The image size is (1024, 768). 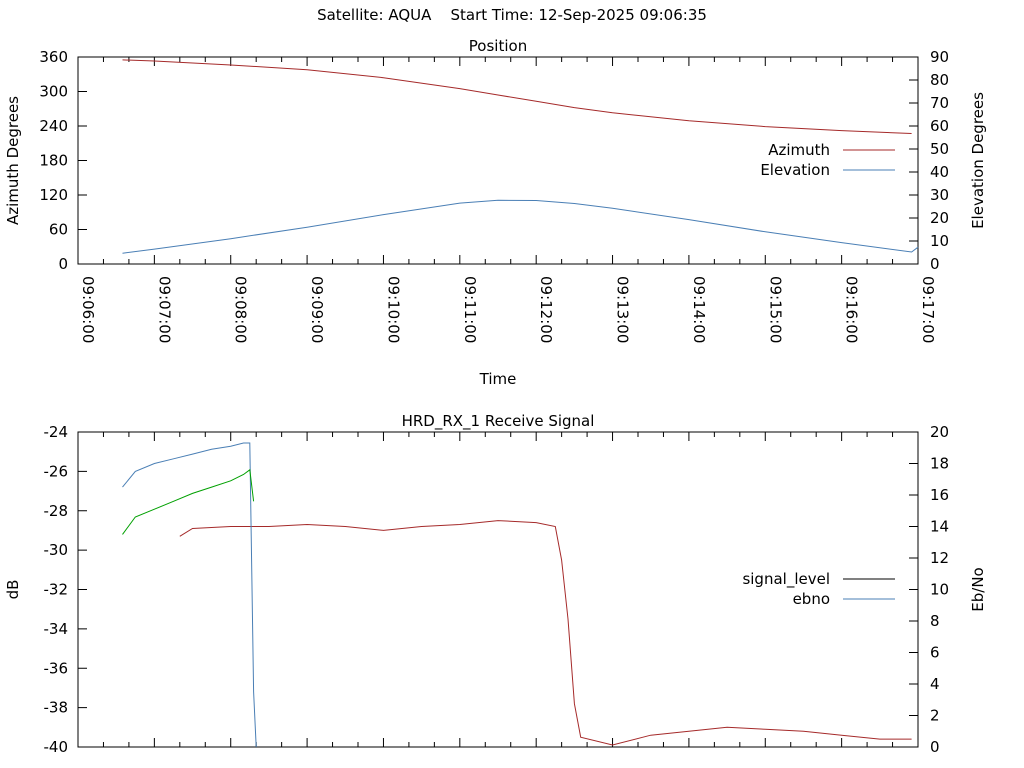 What do you see at coordinates (939, 149) in the screenshot?
I see `y2-tick-label: 50` at bounding box center [939, 149].